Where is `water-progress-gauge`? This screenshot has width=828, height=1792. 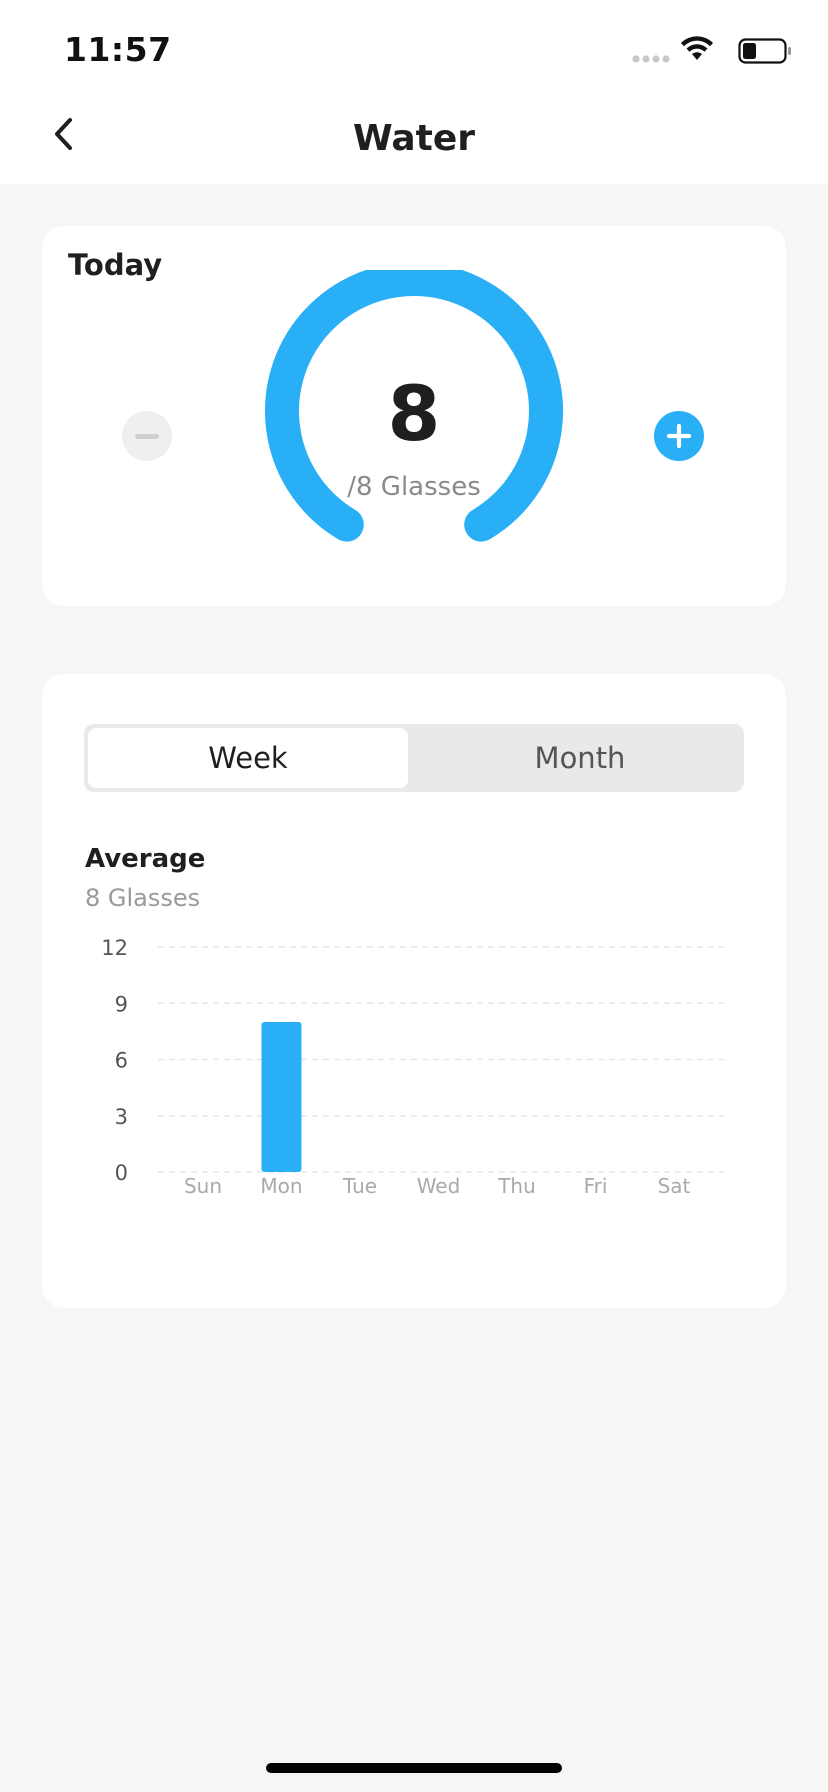
water-progress-gauge is located at coordinates (414, 406).